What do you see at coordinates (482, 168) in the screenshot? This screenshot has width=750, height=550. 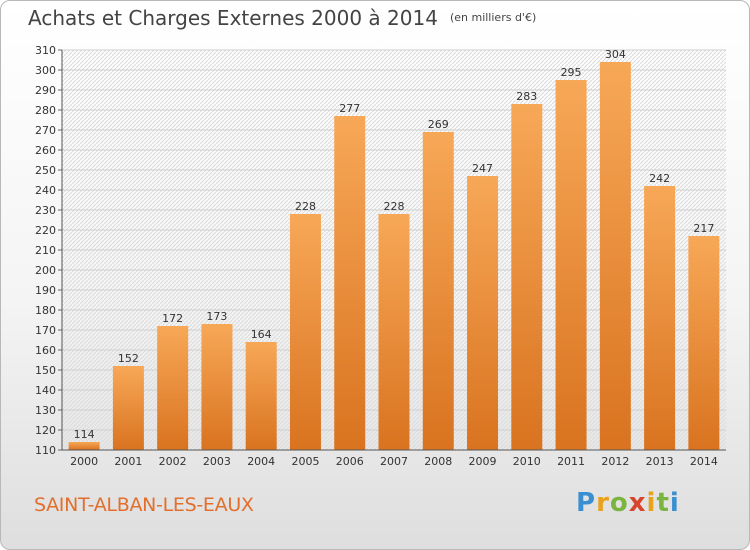 I see `value-label: 247` at bounding box center [482, 168].